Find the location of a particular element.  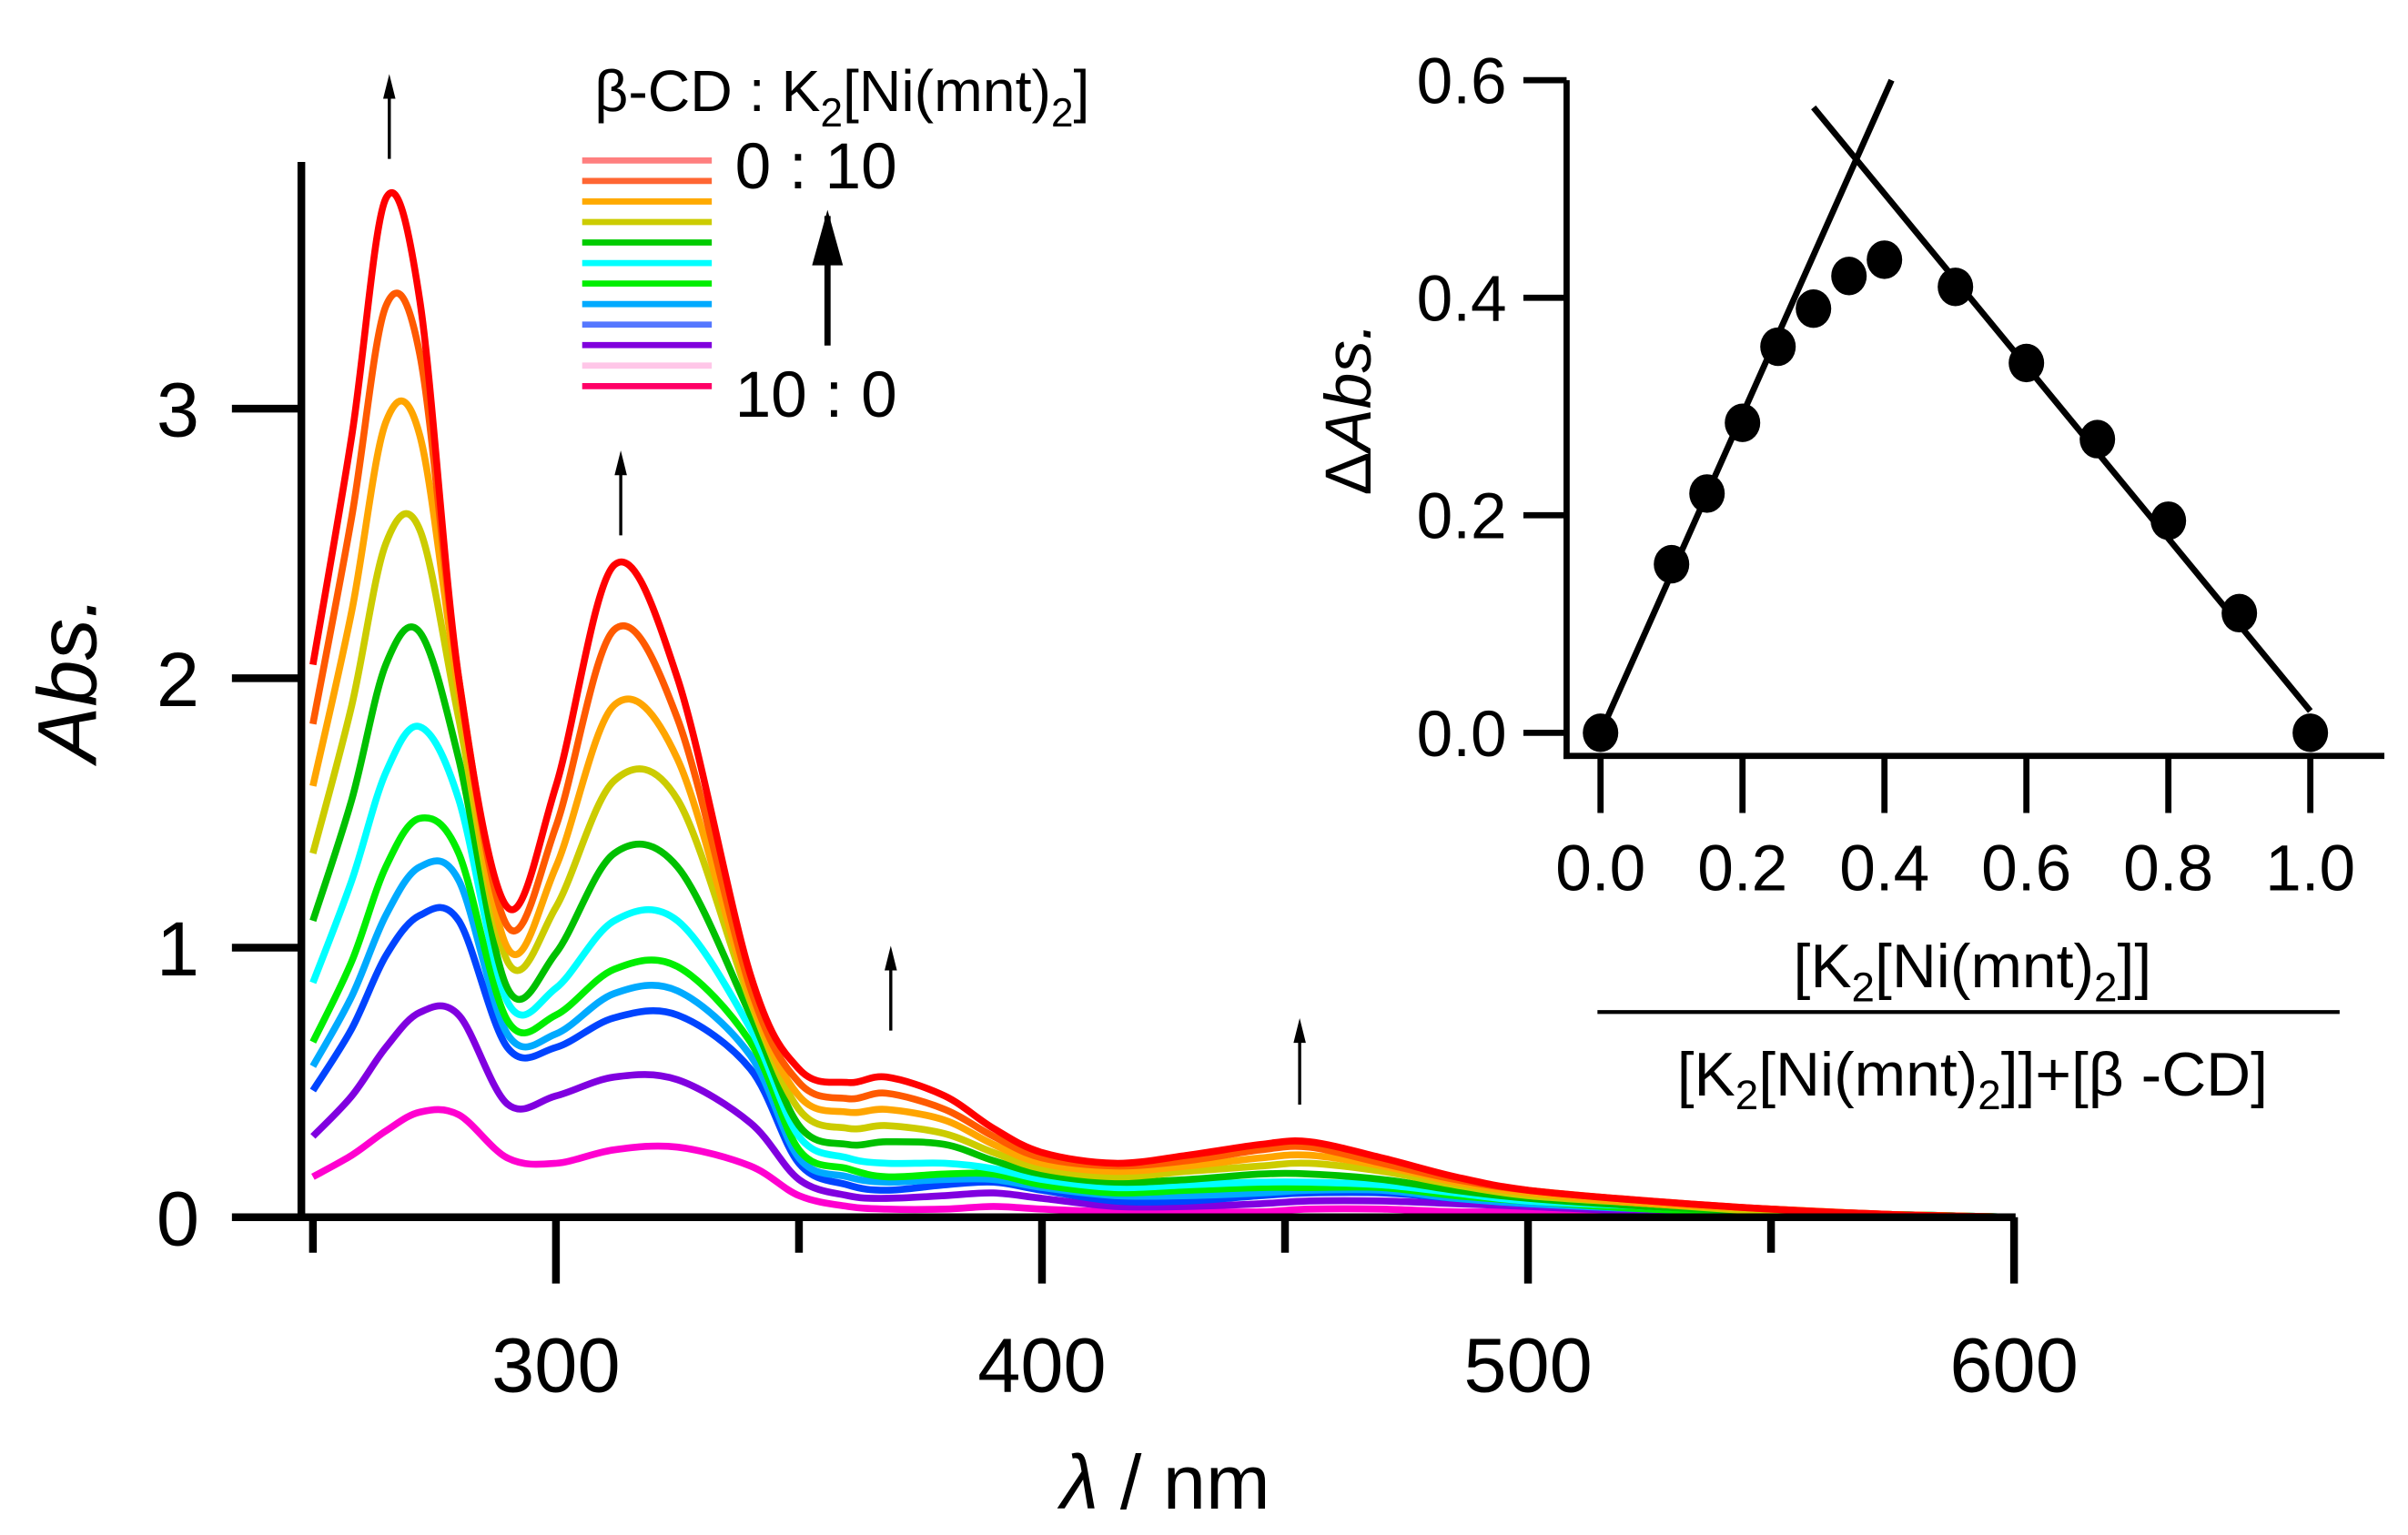

inset-y-tick-label: 0.2 is located at coordinates (1462, 517).